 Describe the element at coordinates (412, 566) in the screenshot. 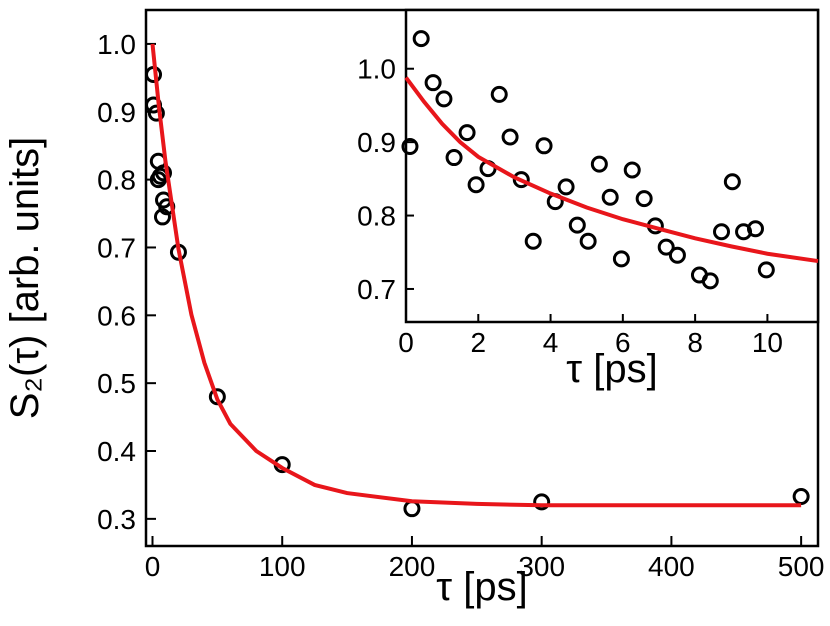

I see `x-tick-label: 200` at that location.